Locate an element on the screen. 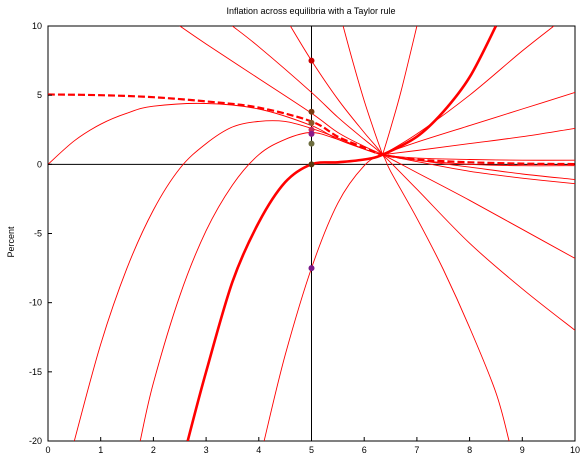  y-tick-label: -20 is located at coordinates (35, 441).